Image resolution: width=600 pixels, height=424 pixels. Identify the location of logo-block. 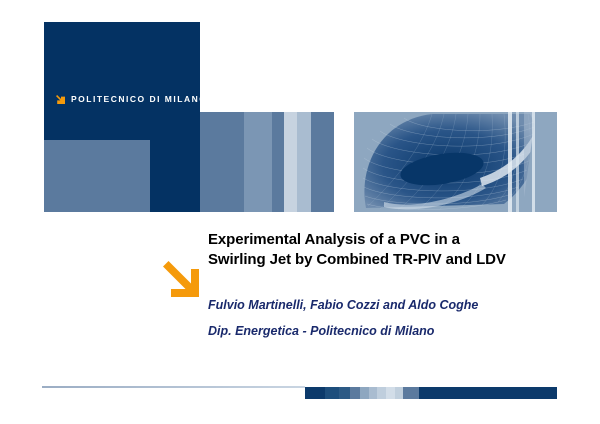
(122, 81).